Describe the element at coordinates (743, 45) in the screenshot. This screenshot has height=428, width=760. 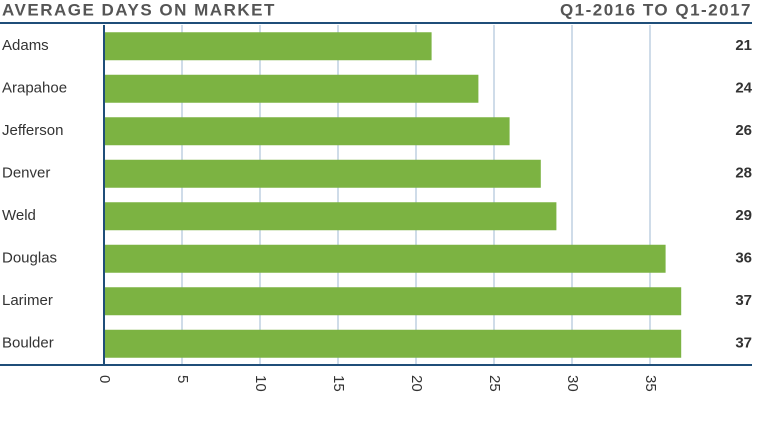
I see `value-label: 21` at that location.